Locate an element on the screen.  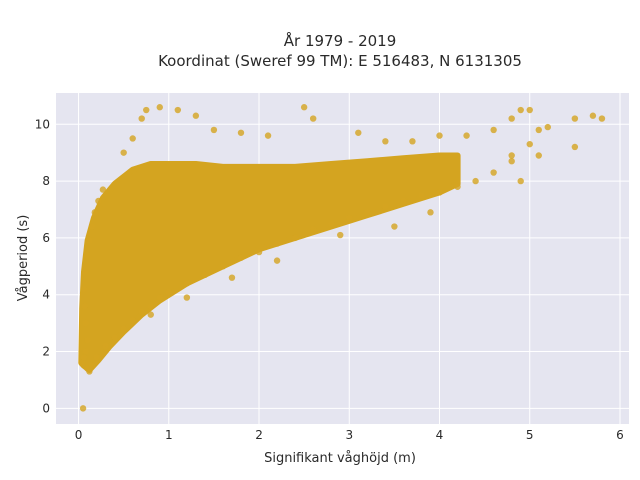
x-axis-ticks: 0 1 2 3 4 5 6 is located at coordinates (349, 435).